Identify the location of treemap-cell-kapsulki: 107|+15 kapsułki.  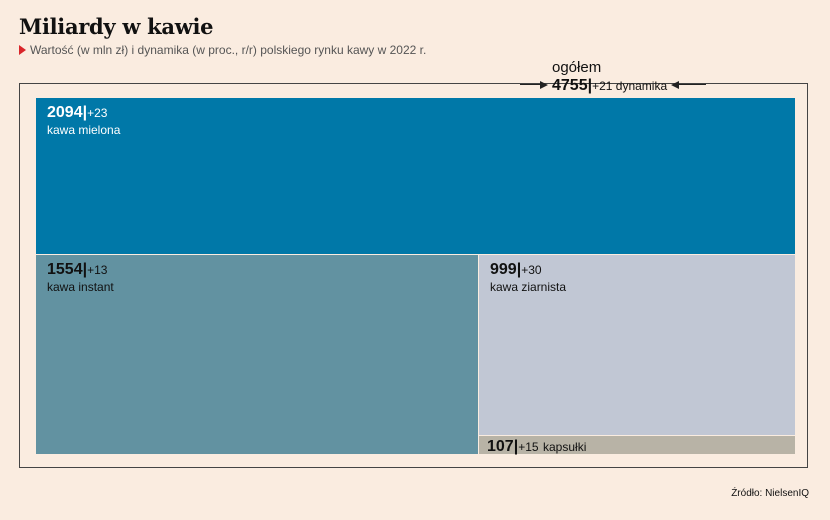
(637, 445).